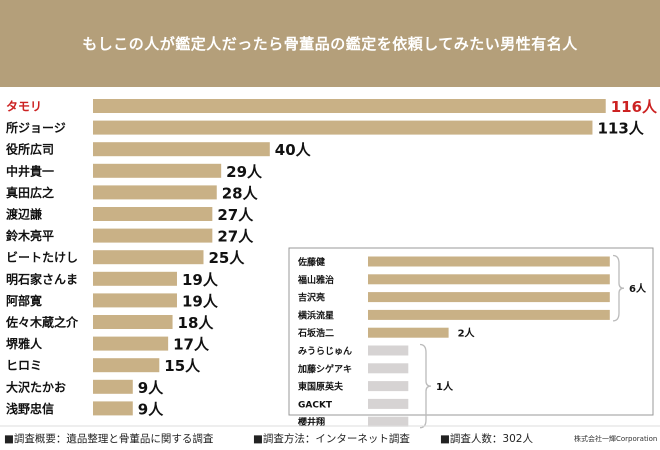 This screenshot has width=660, height=450. What do you see at coordinates (293, 150) in the screenshot?
I see `value-label: 40人` at bounding box center [293, 150].